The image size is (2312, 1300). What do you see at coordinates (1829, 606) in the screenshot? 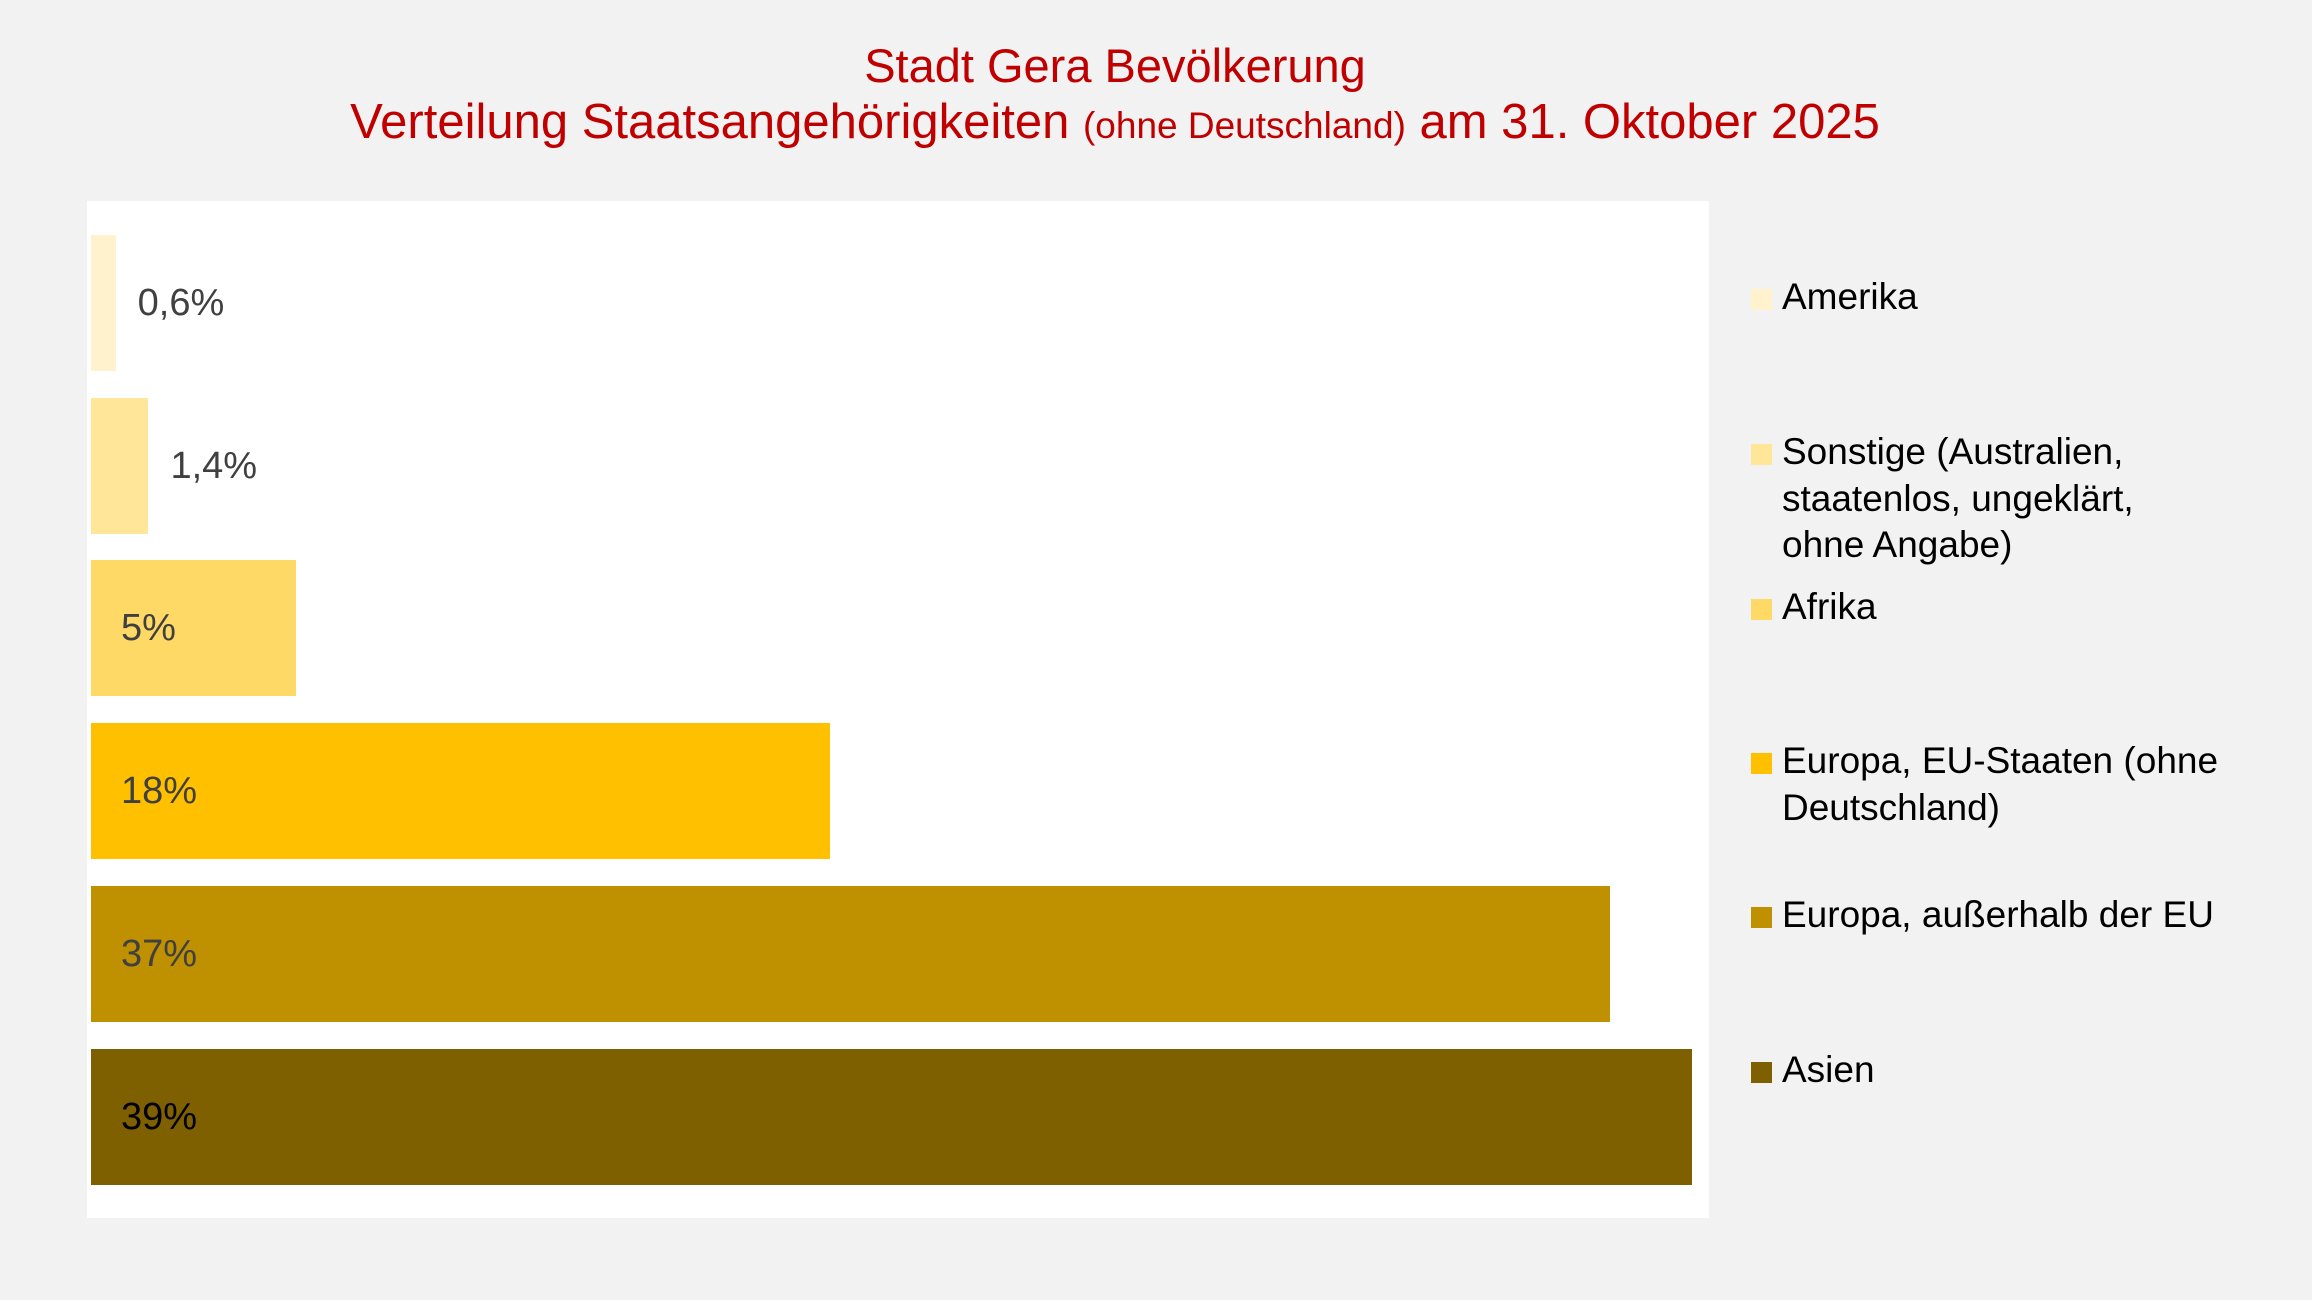
I see `legend-label: Afrika` at bounding box center [1829, 606].